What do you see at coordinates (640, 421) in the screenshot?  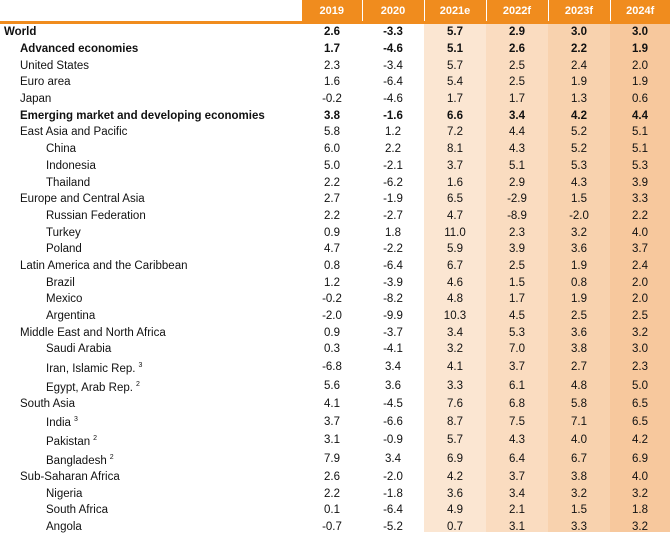 I see `value-cell: 6.5` at bounding box center [640, 421].